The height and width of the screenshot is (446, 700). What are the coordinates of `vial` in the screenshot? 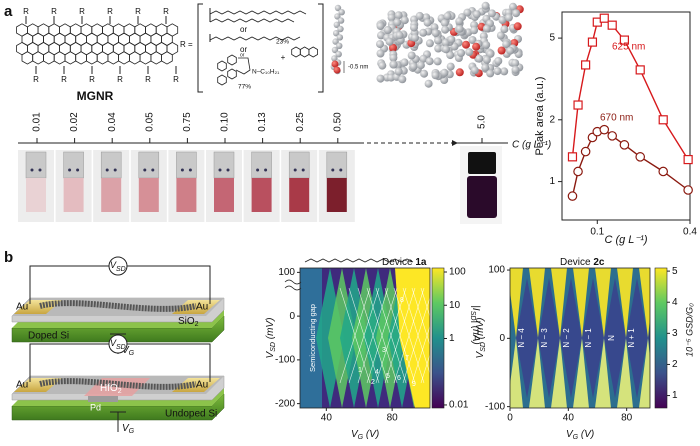 It's located at (36, 186).